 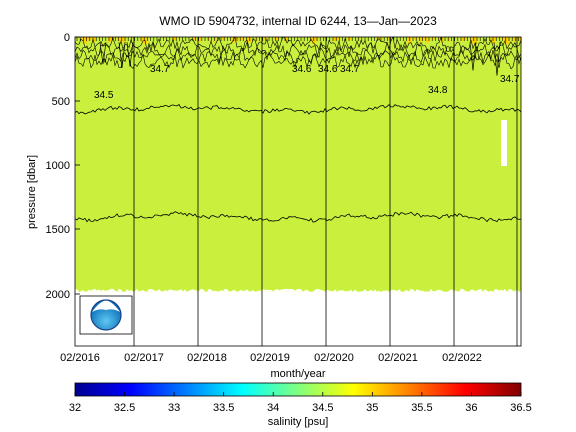 I want to click on colorbar-tick-label: 35.5, so click(x=421, y=408).